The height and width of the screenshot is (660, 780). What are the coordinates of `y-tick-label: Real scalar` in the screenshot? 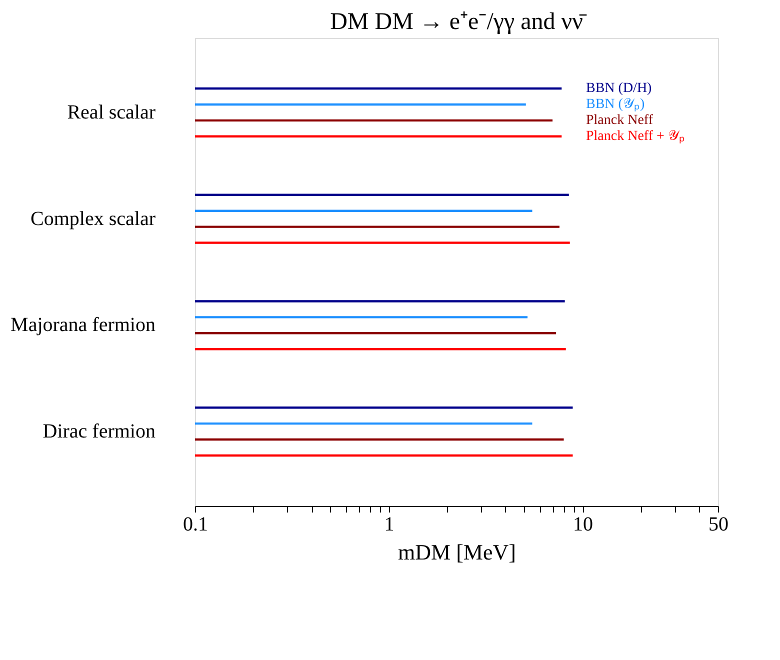 It's located at (111, 112).